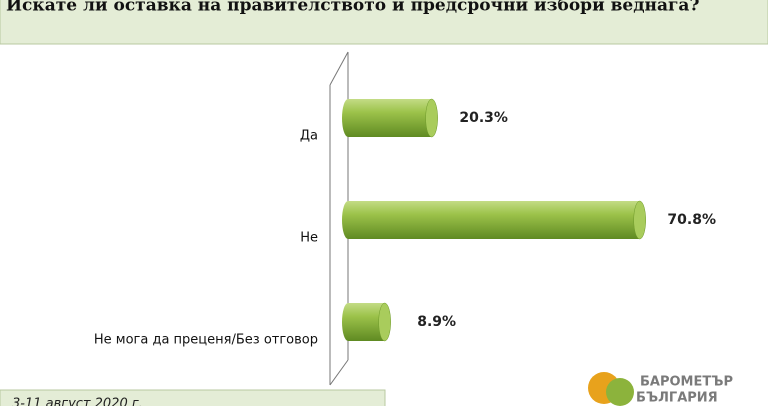 Image resolution: width=768 pixels, height=406 pixels. Describe the element at coordinates (309, 136) in the screenshot. I see `category-label: Да` at that location.